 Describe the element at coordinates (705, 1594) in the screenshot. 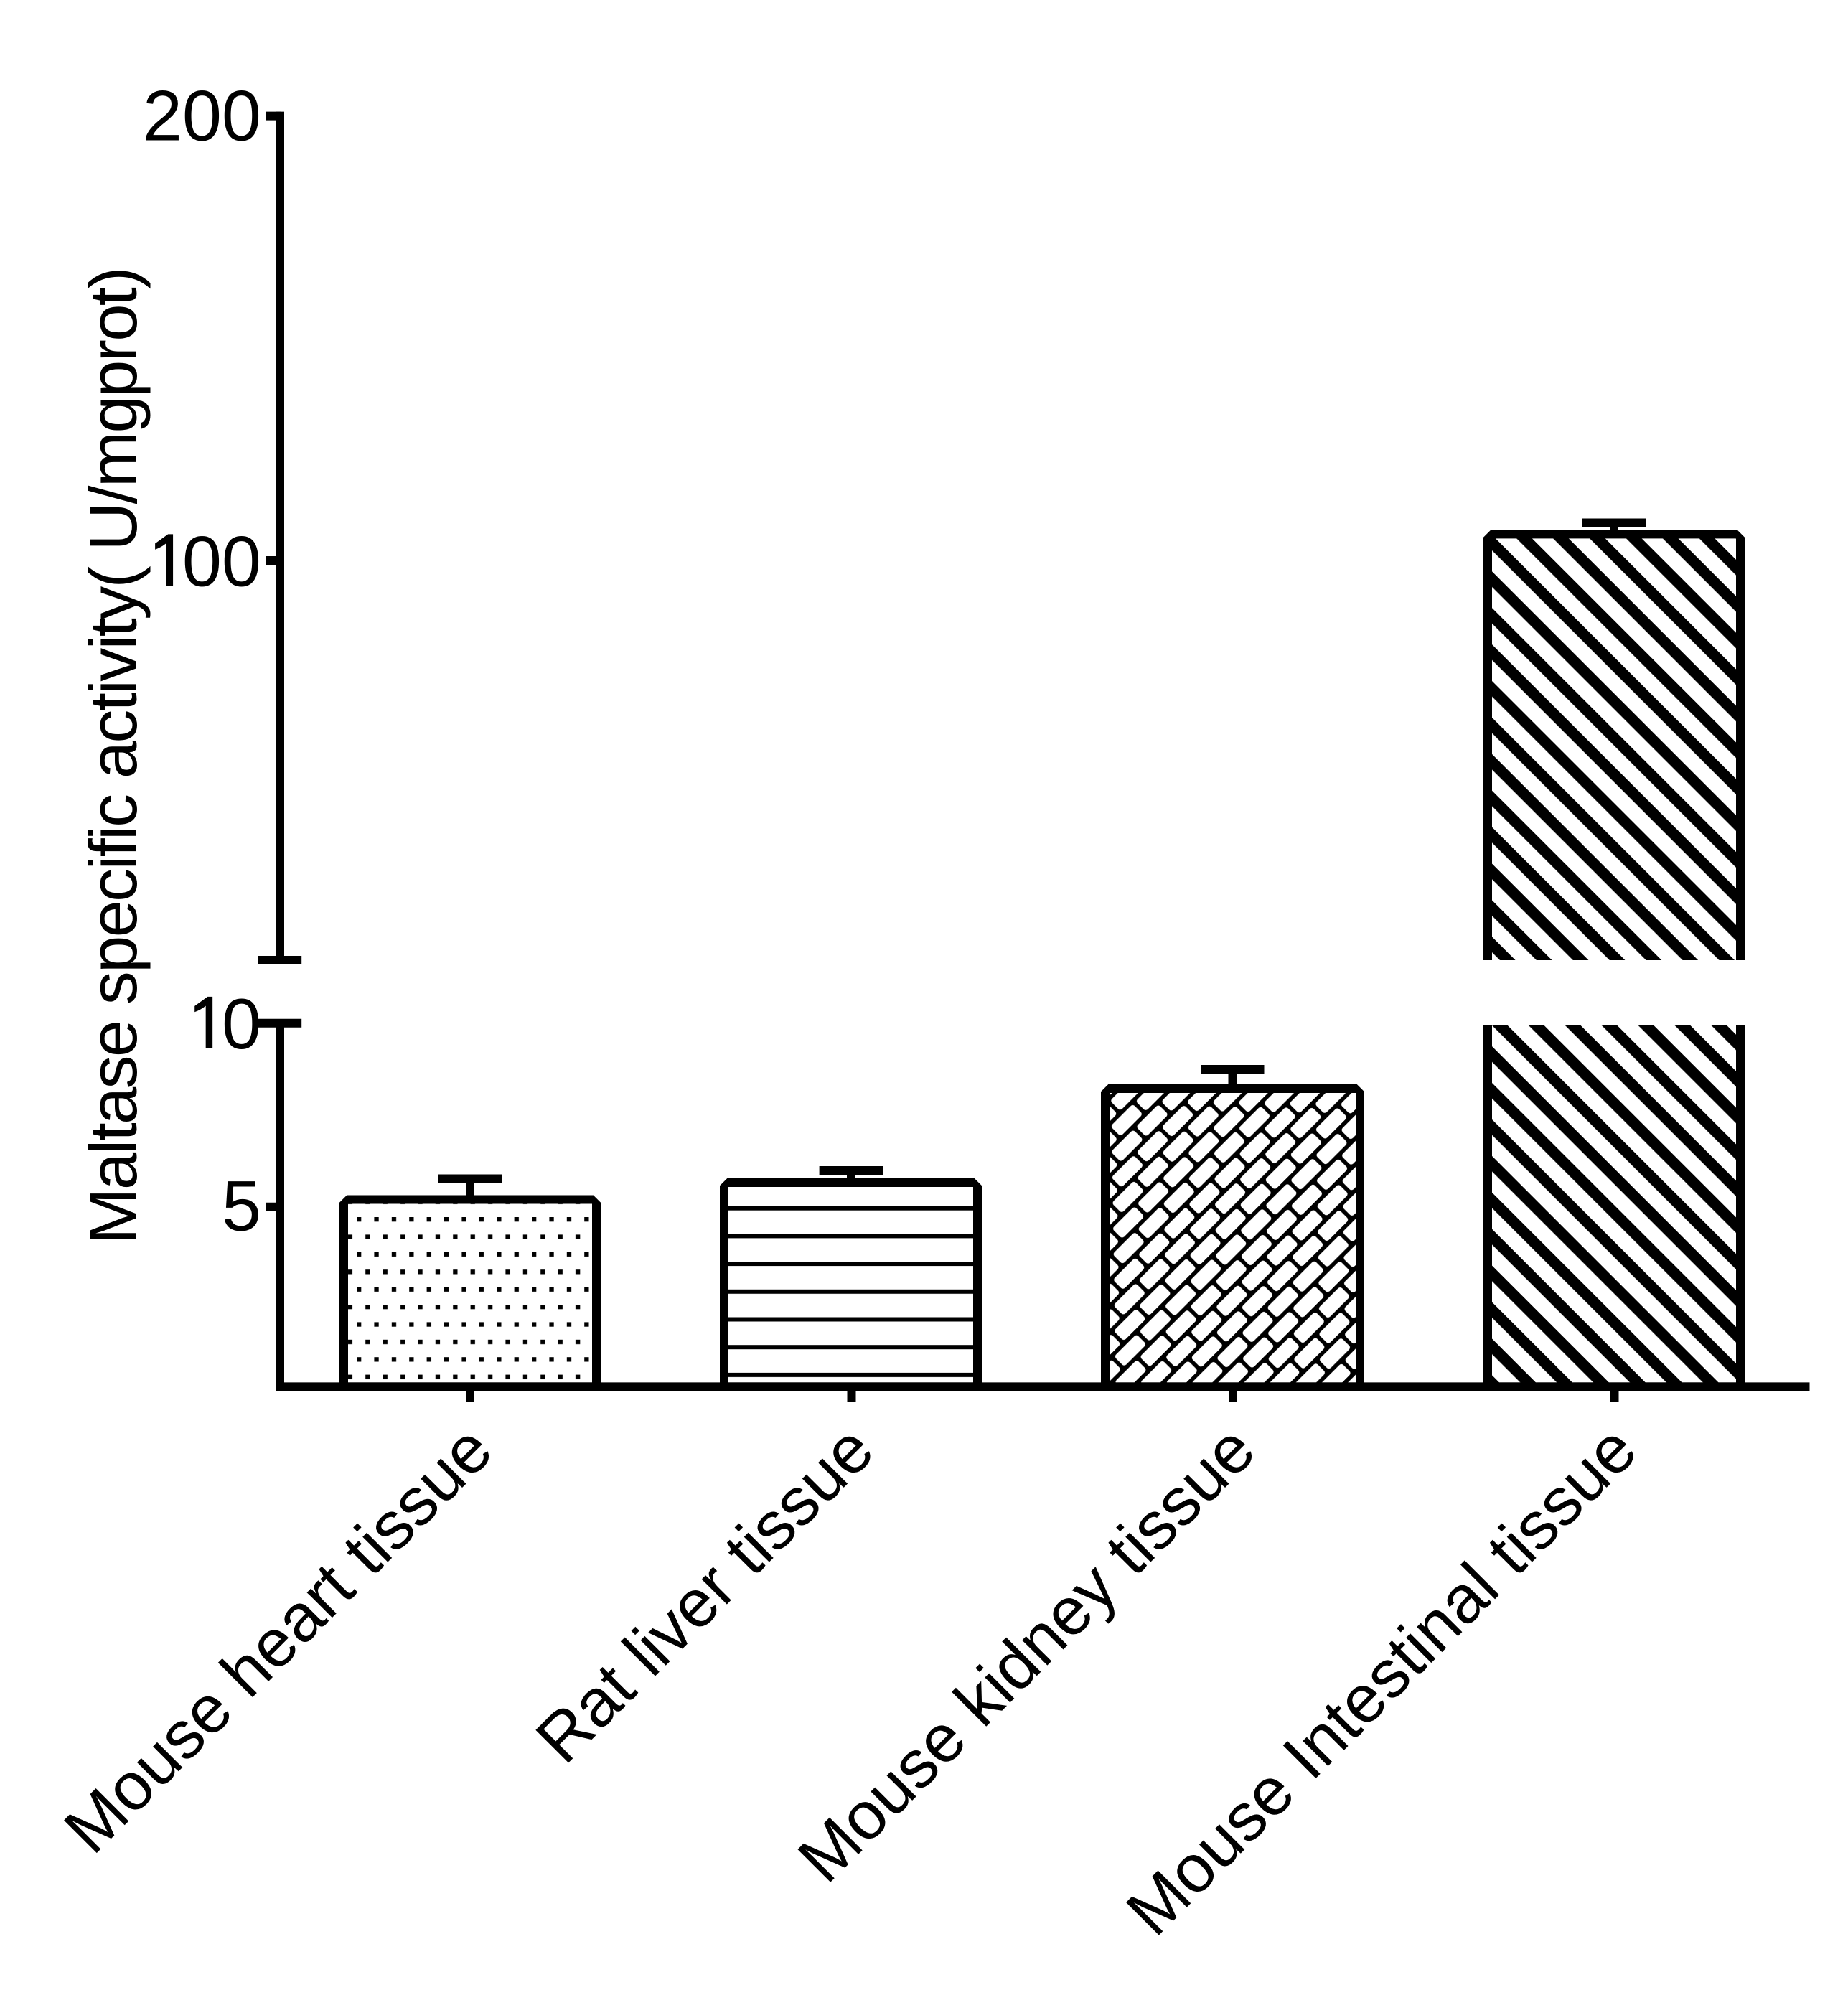

I see `svg-text: Rat liver tissue` at that location.